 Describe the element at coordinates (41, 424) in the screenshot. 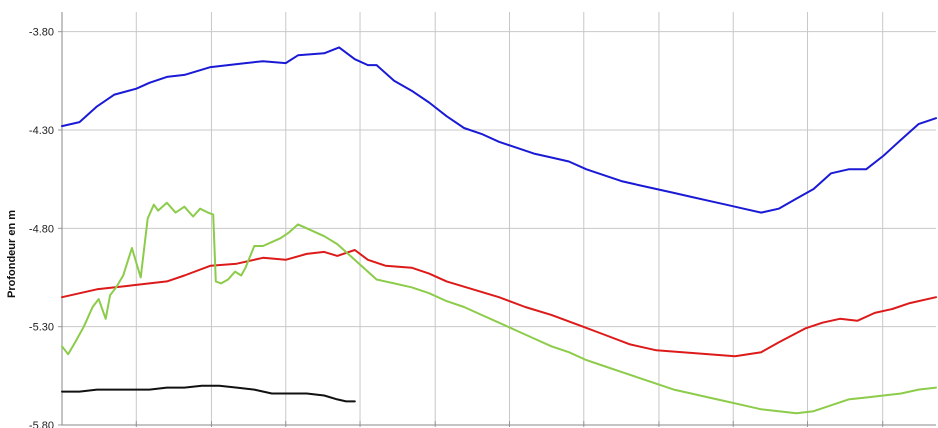

I see `y-tick-label: -5.80` at that location.